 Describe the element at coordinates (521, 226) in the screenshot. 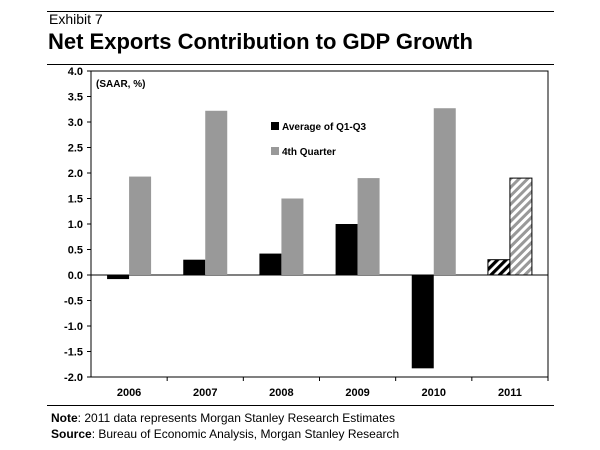

I see `bar-q4-2011` at that location.